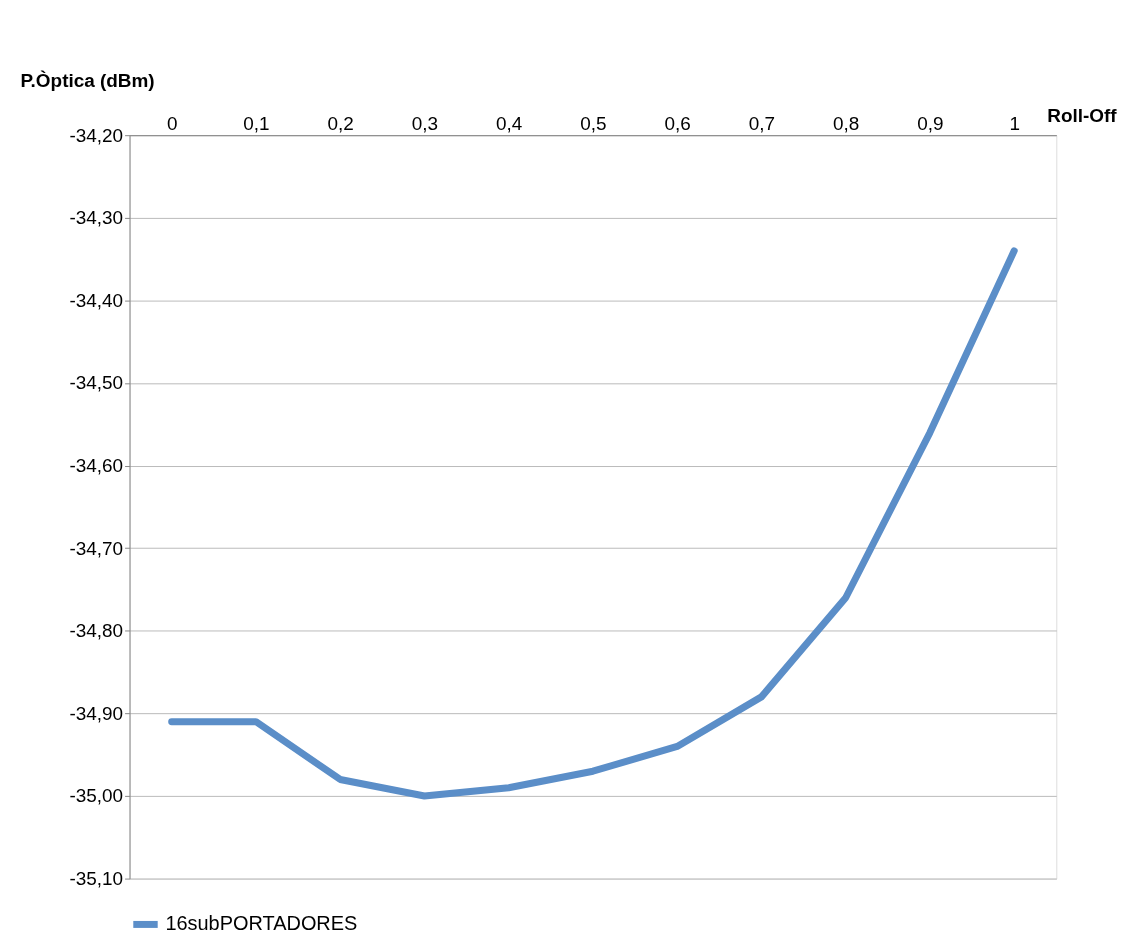 Image resolution: width=1146 pixels, height=938 pixels. Describe the element at coordinates (96, 466) in the screenshot. I see `y-tick-label: -34,60` at that location.